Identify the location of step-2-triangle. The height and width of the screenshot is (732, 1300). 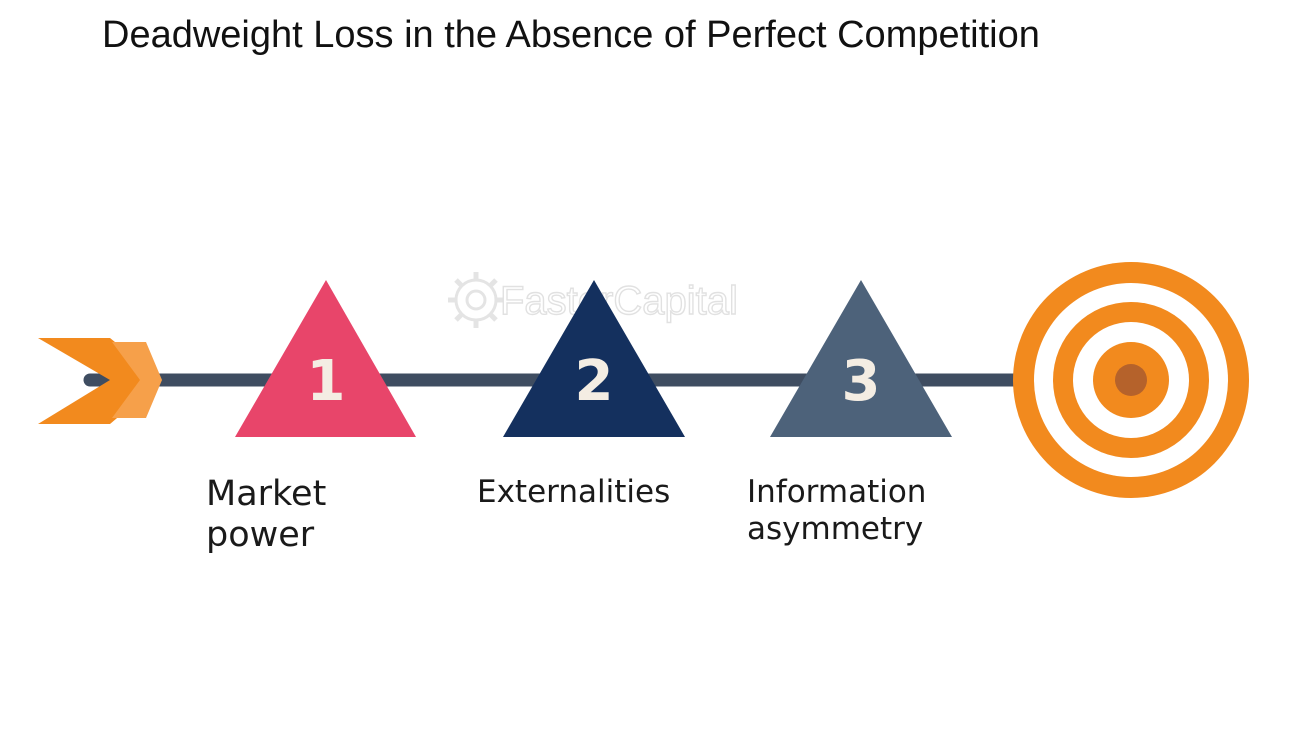
(594, 358).